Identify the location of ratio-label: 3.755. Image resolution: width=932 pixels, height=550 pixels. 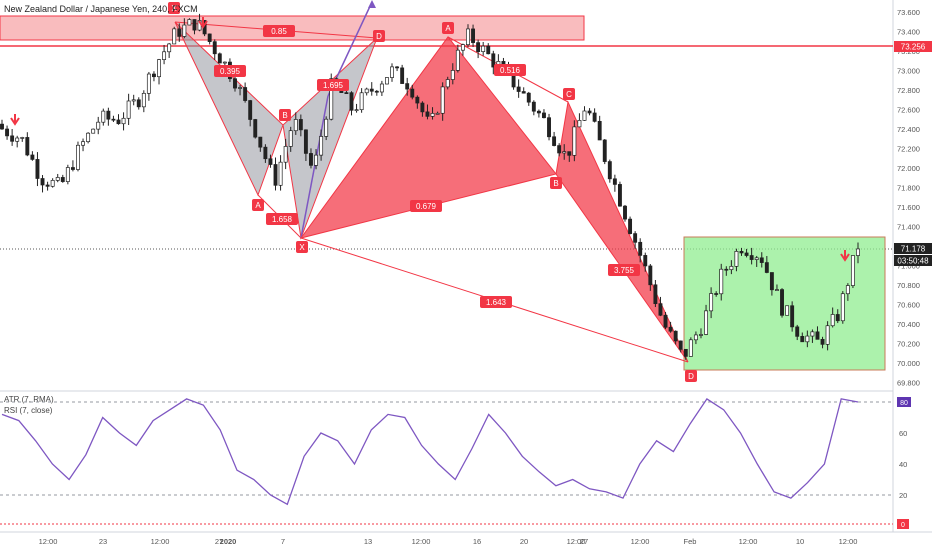
(624, 270).